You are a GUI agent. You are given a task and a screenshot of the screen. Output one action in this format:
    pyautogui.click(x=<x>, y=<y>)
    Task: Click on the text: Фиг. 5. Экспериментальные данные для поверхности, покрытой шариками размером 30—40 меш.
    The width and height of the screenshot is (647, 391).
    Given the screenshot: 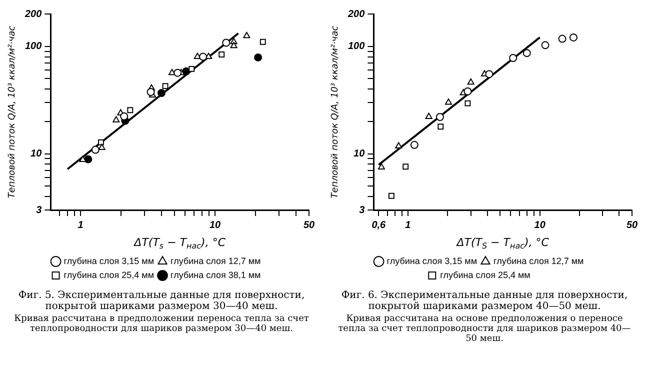 What is the action you would take?
    pyautogui.click(x=161, y=301)
    